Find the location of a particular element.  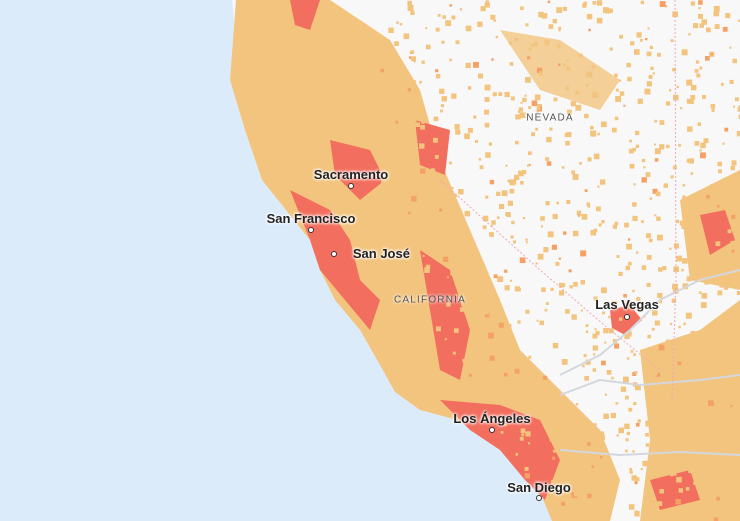

city-marker-sacramento is located at coordinates (351, 186).